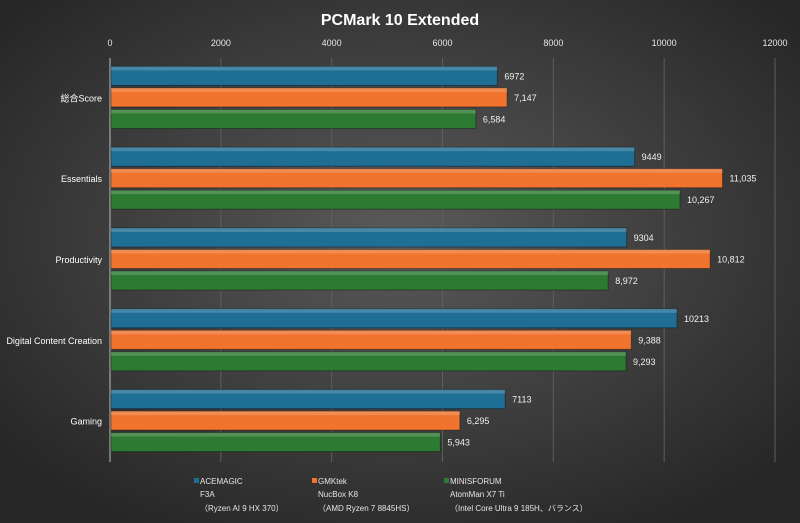  I want to click on data-label: 6,295, so click(478, 421).